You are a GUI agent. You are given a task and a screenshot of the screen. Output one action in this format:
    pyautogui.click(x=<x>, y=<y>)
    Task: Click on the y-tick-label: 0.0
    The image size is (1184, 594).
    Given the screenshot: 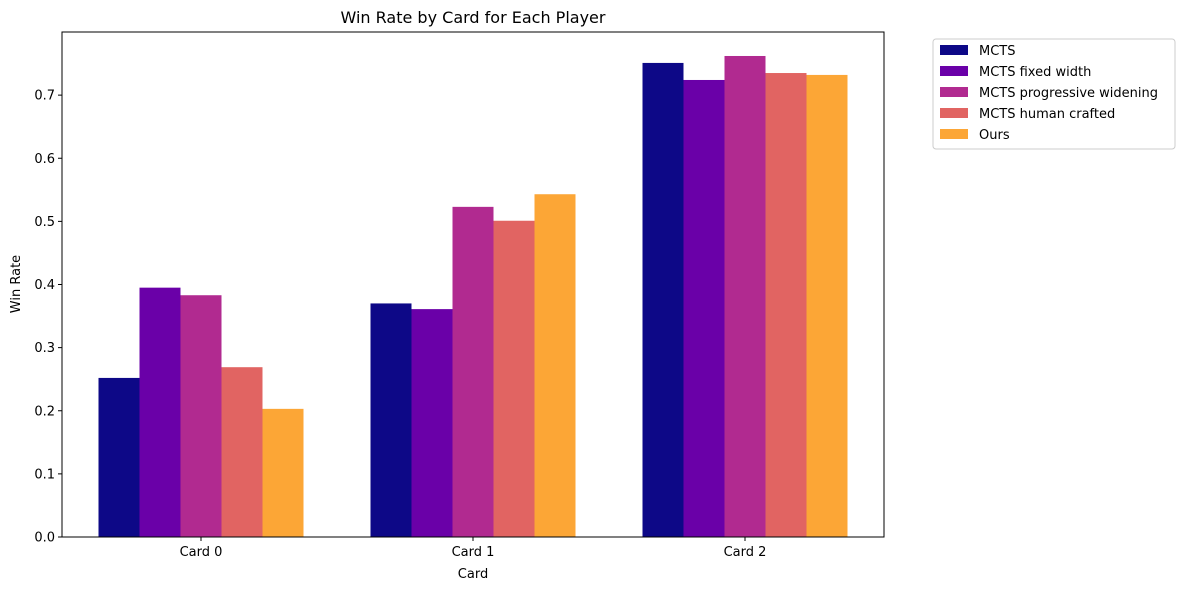 What is the action you would take?
    pyautogui.click(x=44, y=538)
    